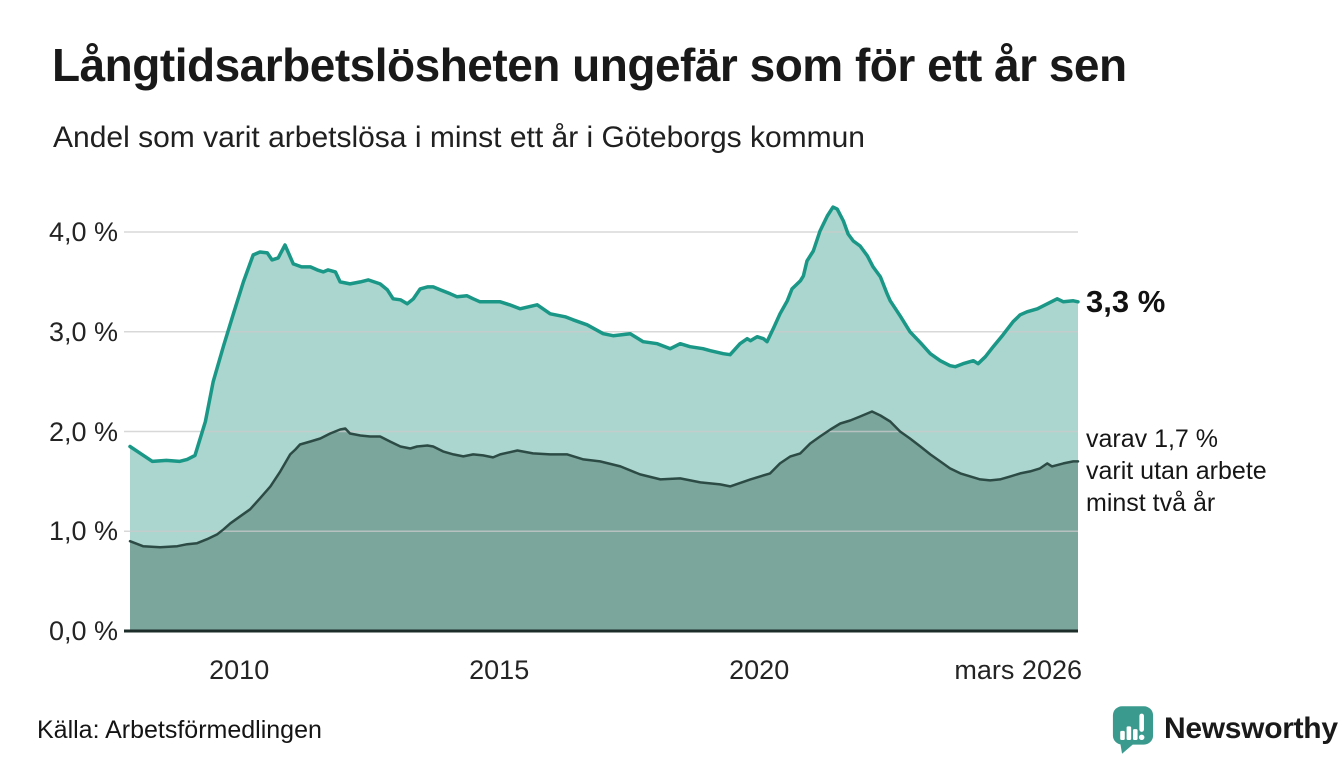  What do you see at coordinates (1251, 728) in the screenshot?
I see `newsworthy-brand-text: Newsworthy` at bounding box center [1251, 728].